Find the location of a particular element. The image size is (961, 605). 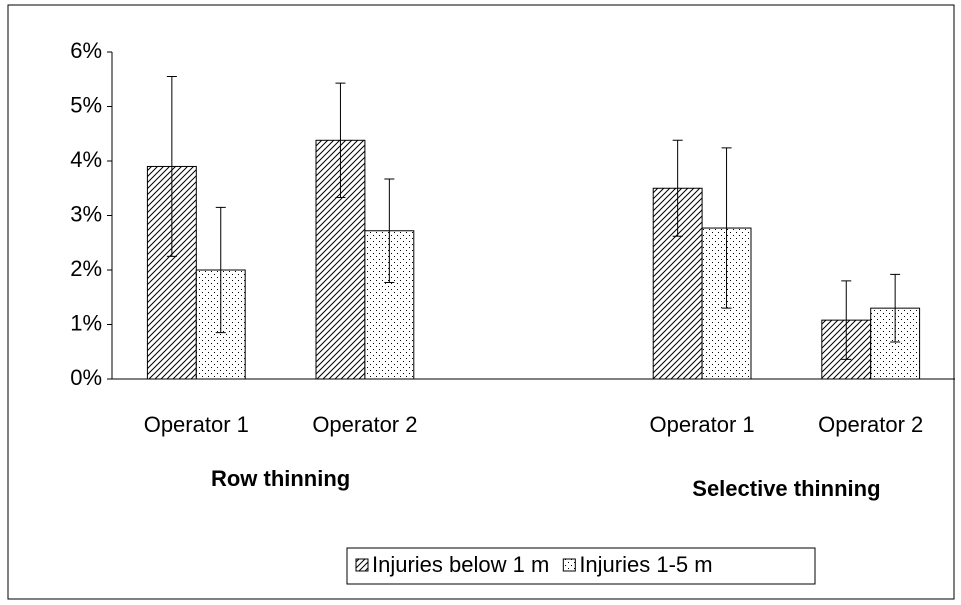

y-tick-label: 1% is located at coordinates (86, 322).